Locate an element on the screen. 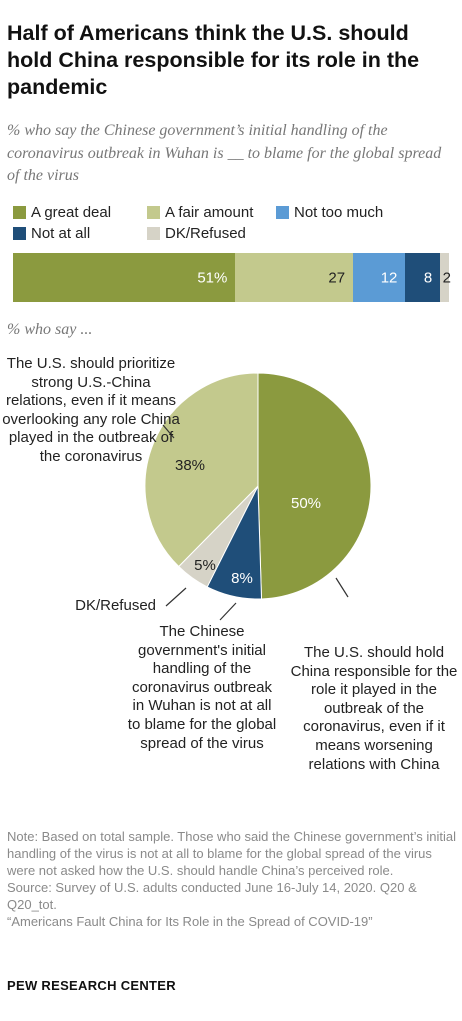 This screenshot has width=462, height=1021. legend-item-great-deal: A great deal is located at coordinates (62, 212).